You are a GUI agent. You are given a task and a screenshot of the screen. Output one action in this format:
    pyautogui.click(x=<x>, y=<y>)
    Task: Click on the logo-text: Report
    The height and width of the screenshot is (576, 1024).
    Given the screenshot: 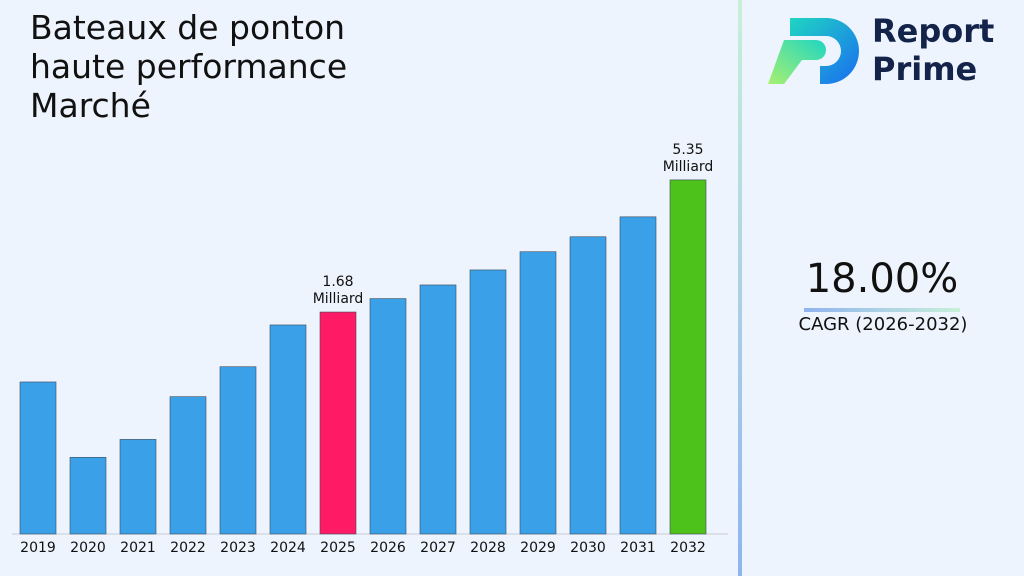 What is the action you would take?
    pyautogui.click(x=933, y=31)
    